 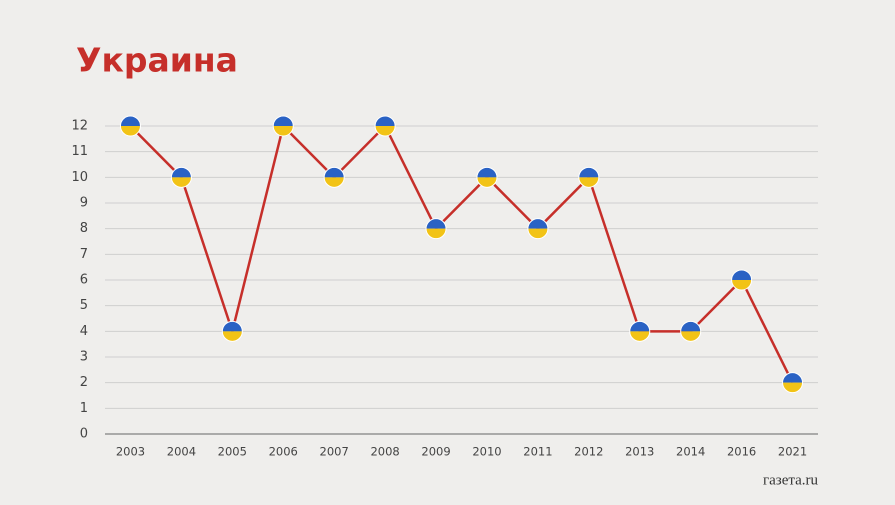 I want to click on y-tick-label: 8, so click(x=84, y=228).